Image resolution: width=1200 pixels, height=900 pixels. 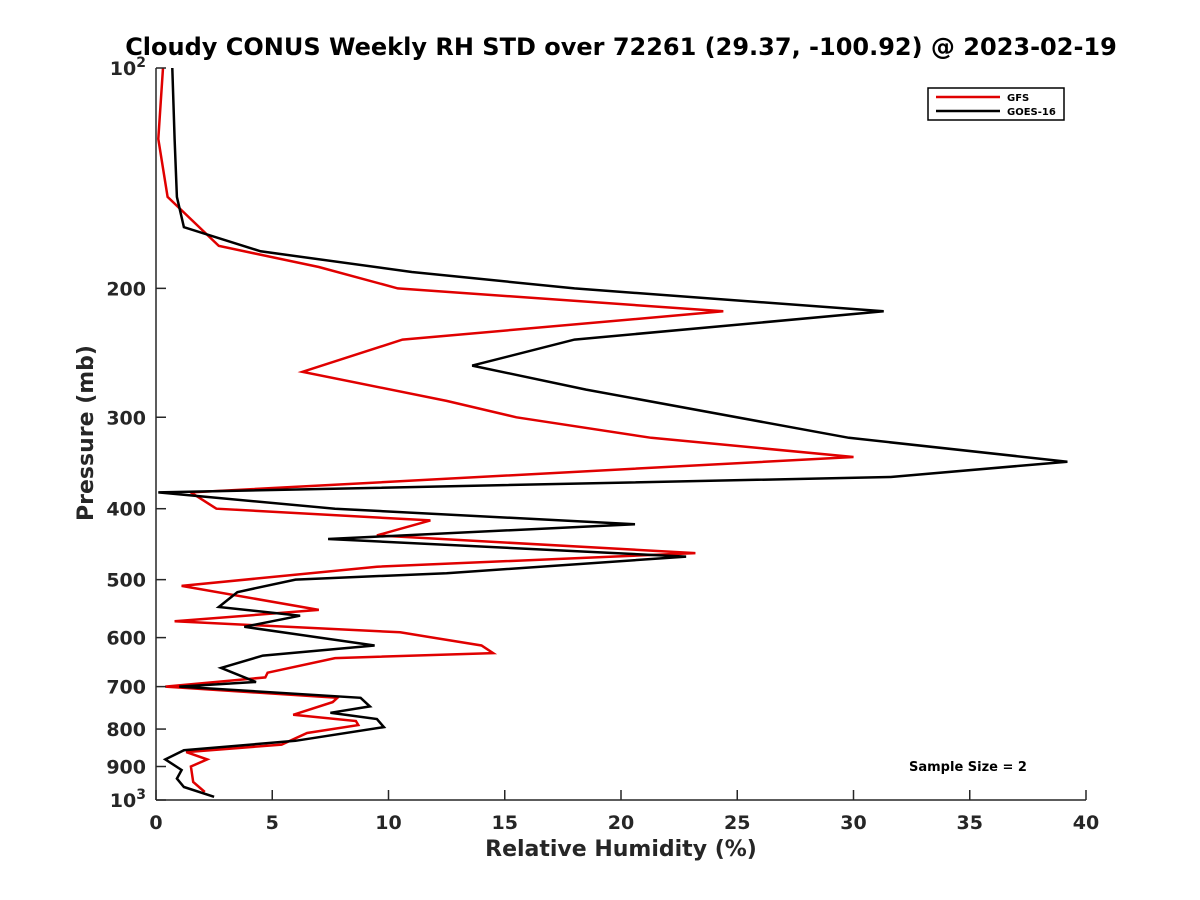 I want to click on x-tick-label: 35, so click(x=970, y=823).